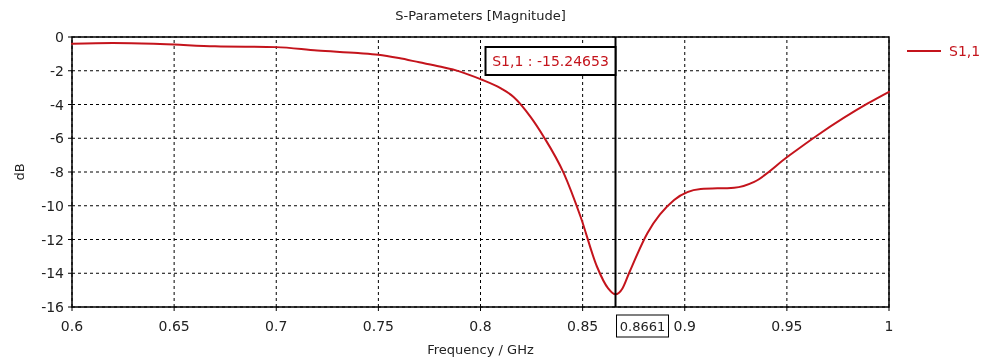 Image resolution: width=1008 pixels, height=360 pixels. Describe the element at coordinates (52, 205) in the screenshot. I see `y-tick-label: -10` at that location.